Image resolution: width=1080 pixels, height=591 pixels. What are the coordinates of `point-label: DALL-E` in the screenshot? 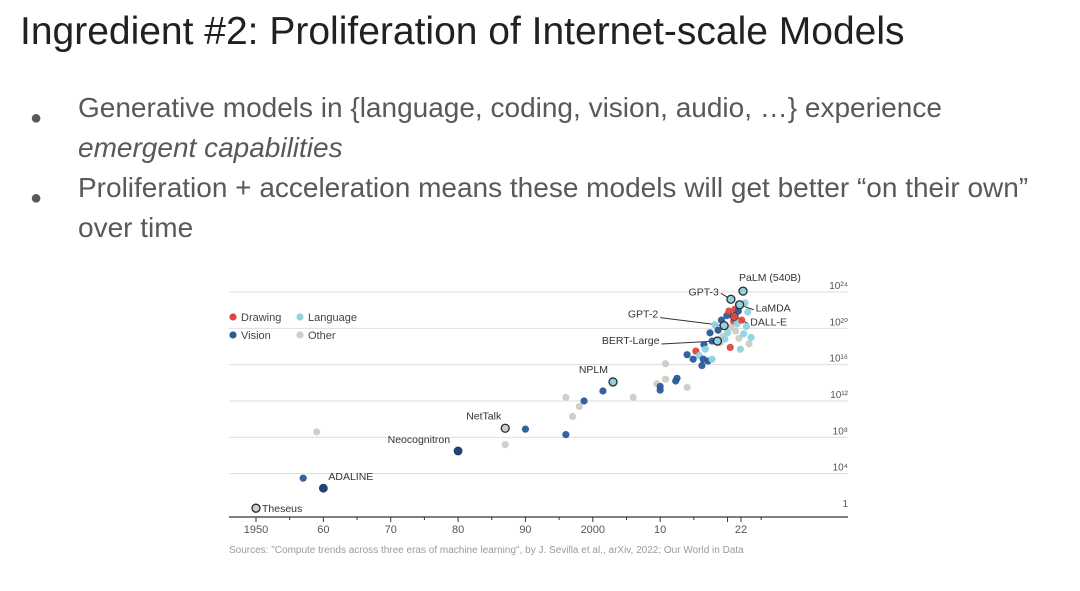 It's located at (768, 323).